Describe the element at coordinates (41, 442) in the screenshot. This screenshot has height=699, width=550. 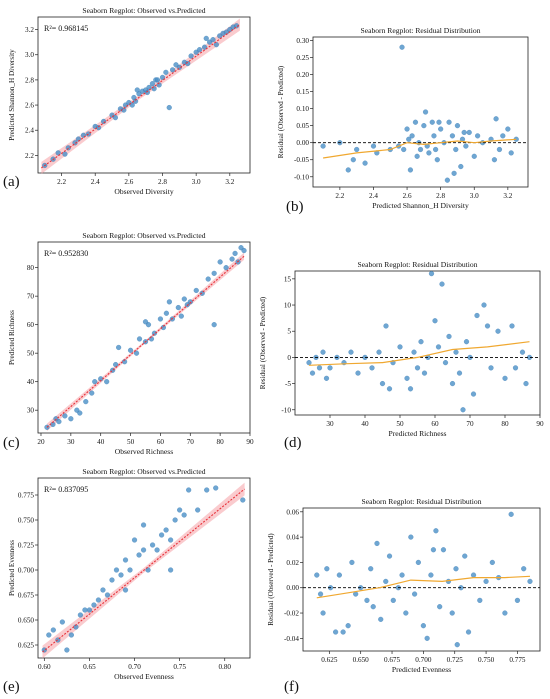
I see `x-tick-label: 20` at that location.